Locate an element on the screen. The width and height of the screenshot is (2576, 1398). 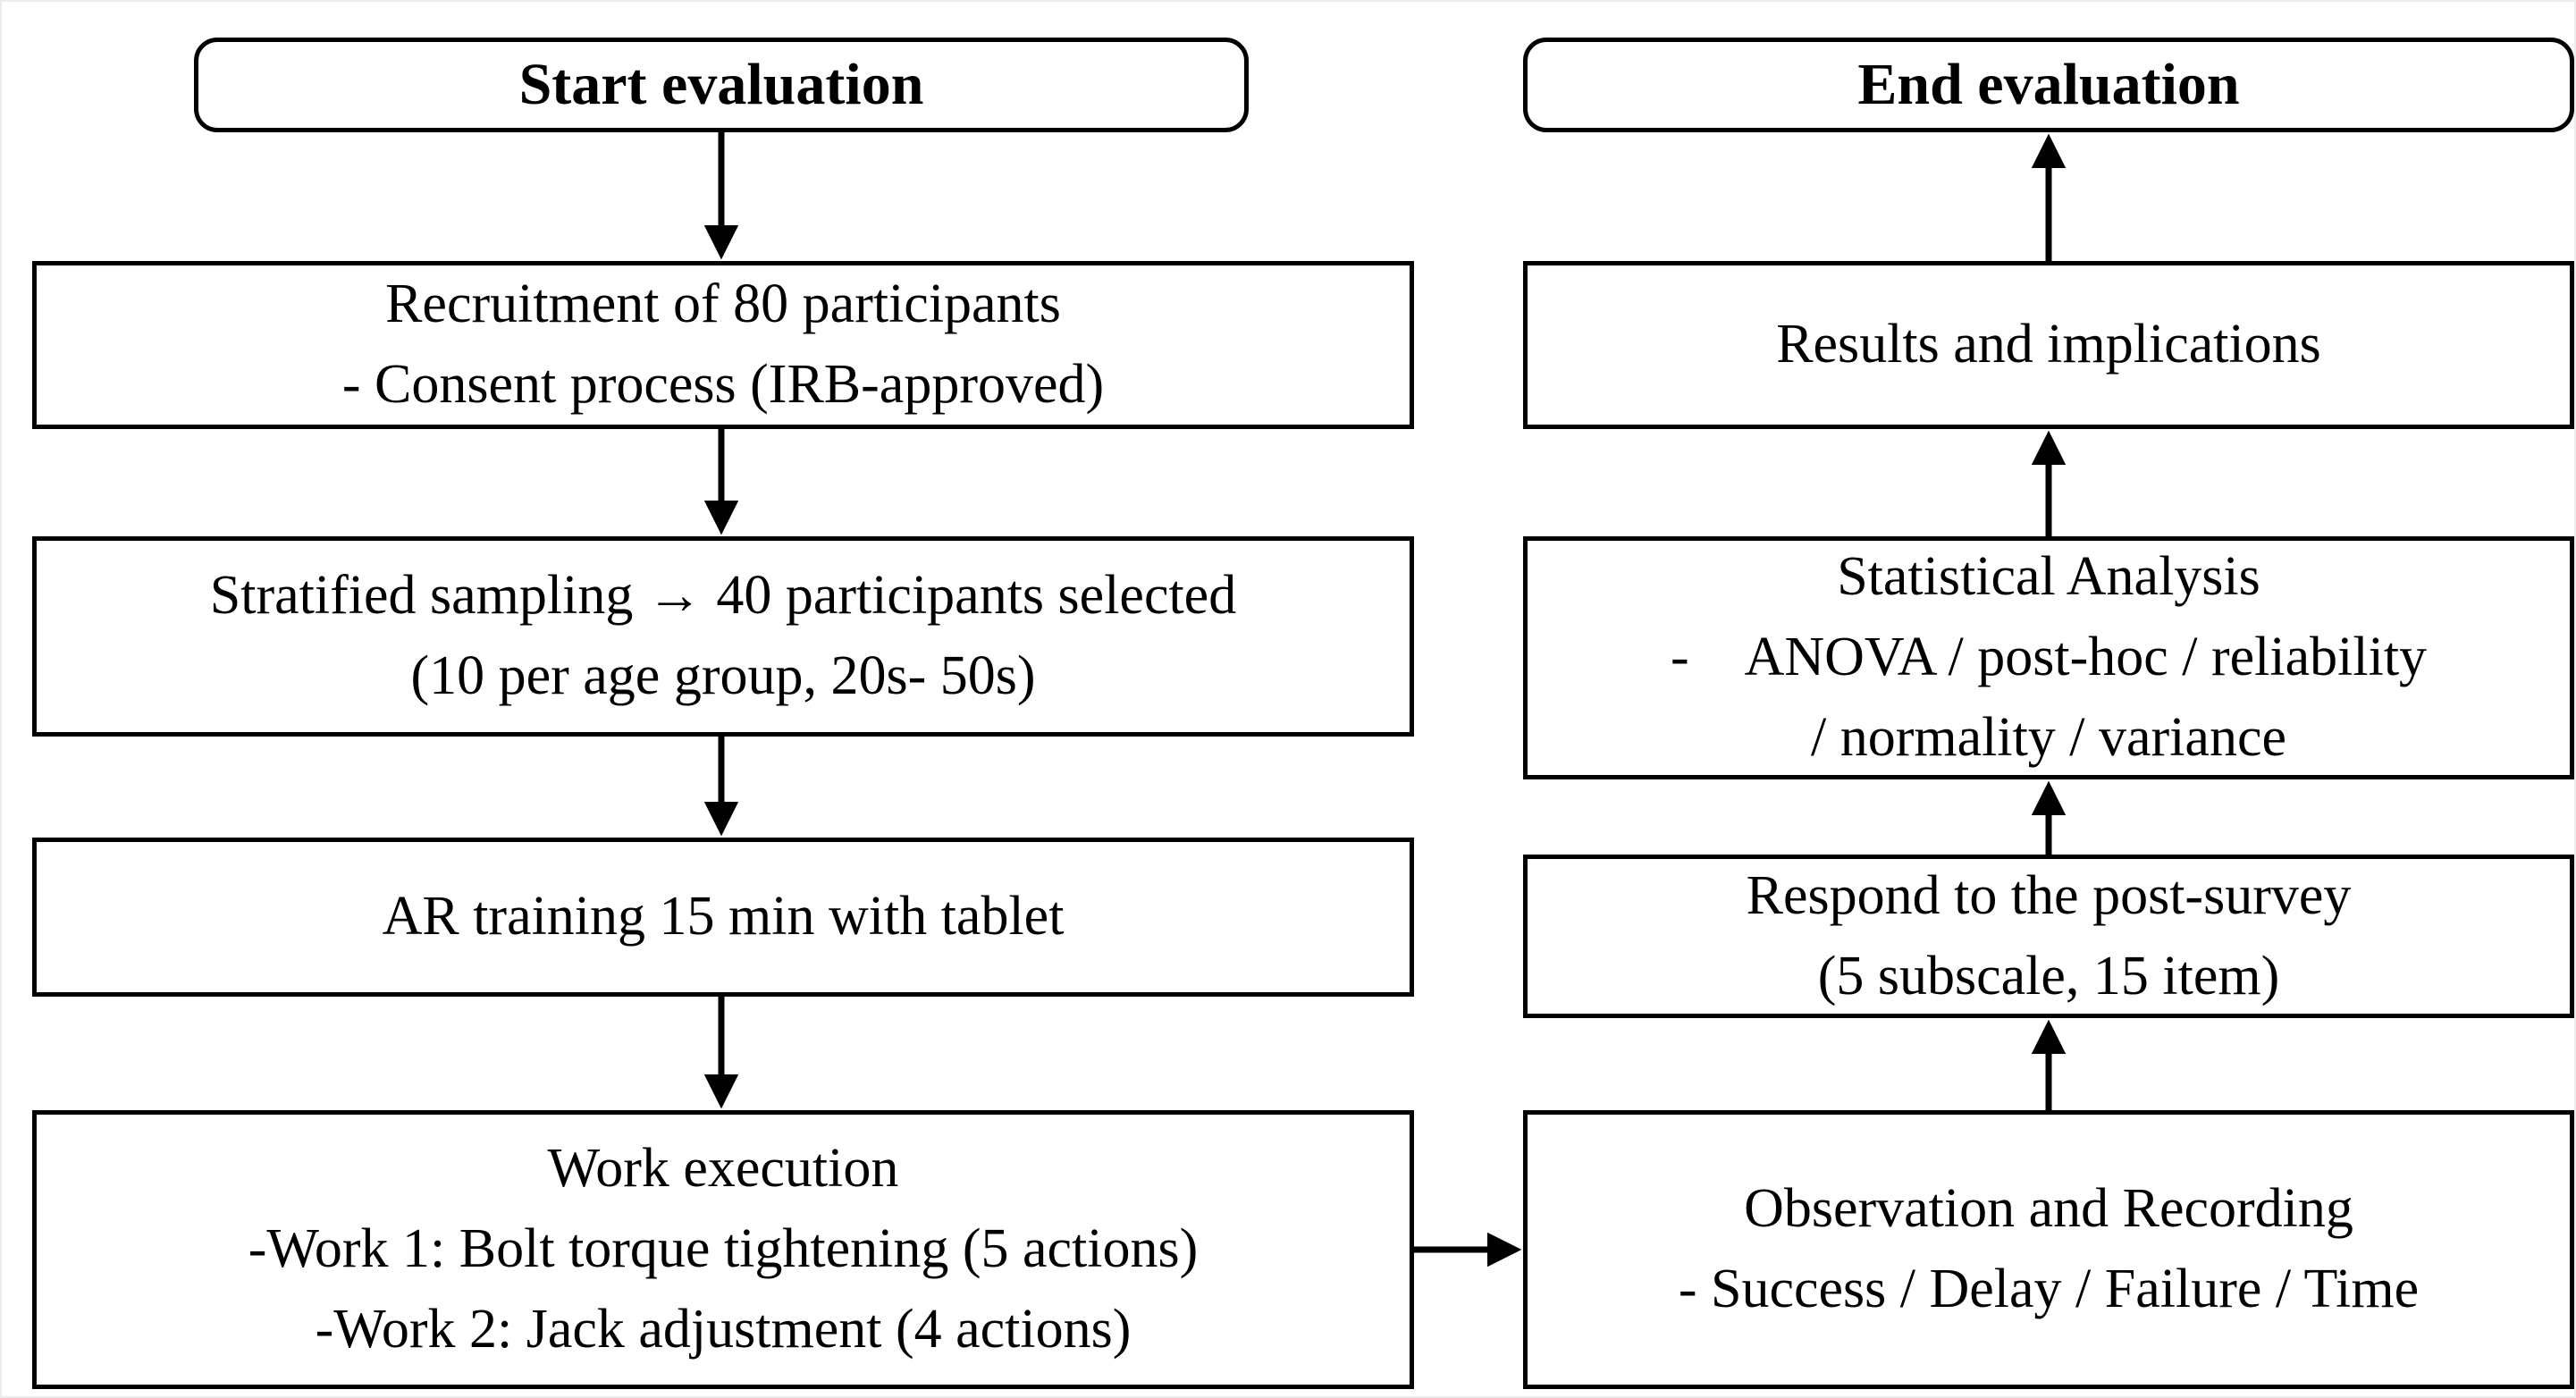
end-node: End evaluation is located at coordinates (2048, 85).